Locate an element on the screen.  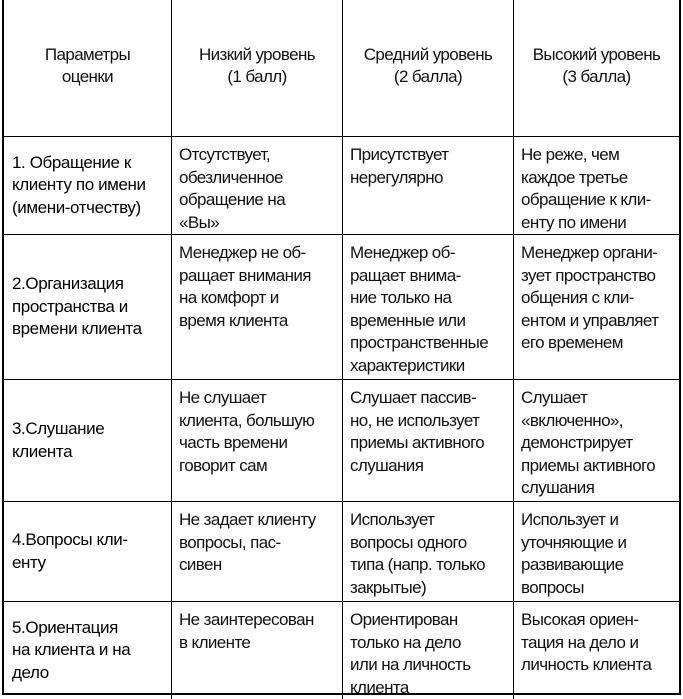
header-cell-text: Низкий уровень (1 балл) is located at coordinates (257, 65).